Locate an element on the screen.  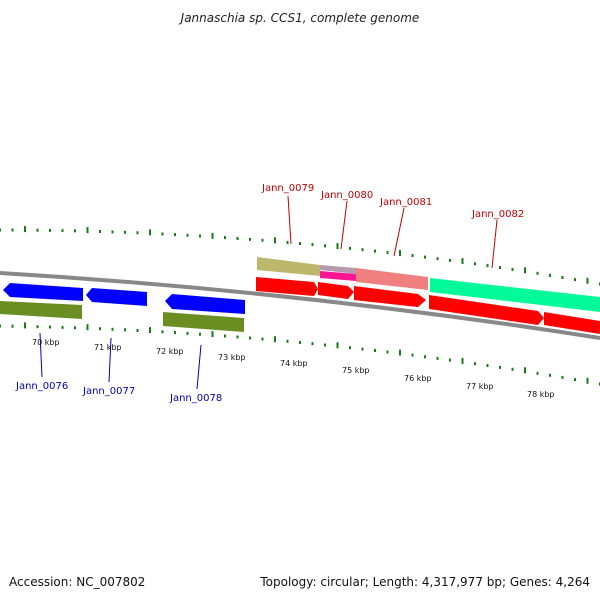
kbp-label: 77 kbp is located at coordinates (480, 386).